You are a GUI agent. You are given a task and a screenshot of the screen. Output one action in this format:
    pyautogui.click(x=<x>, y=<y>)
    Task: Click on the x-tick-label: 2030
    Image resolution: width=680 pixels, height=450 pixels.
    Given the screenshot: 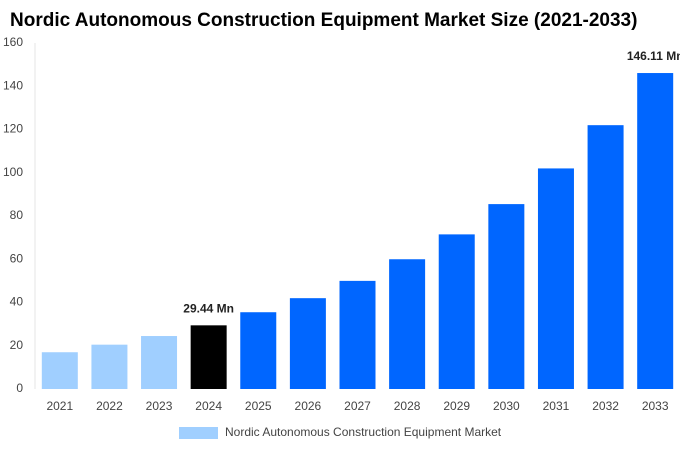 What is the action you would take?
    pyautogui.click(x=506, y=406)
    